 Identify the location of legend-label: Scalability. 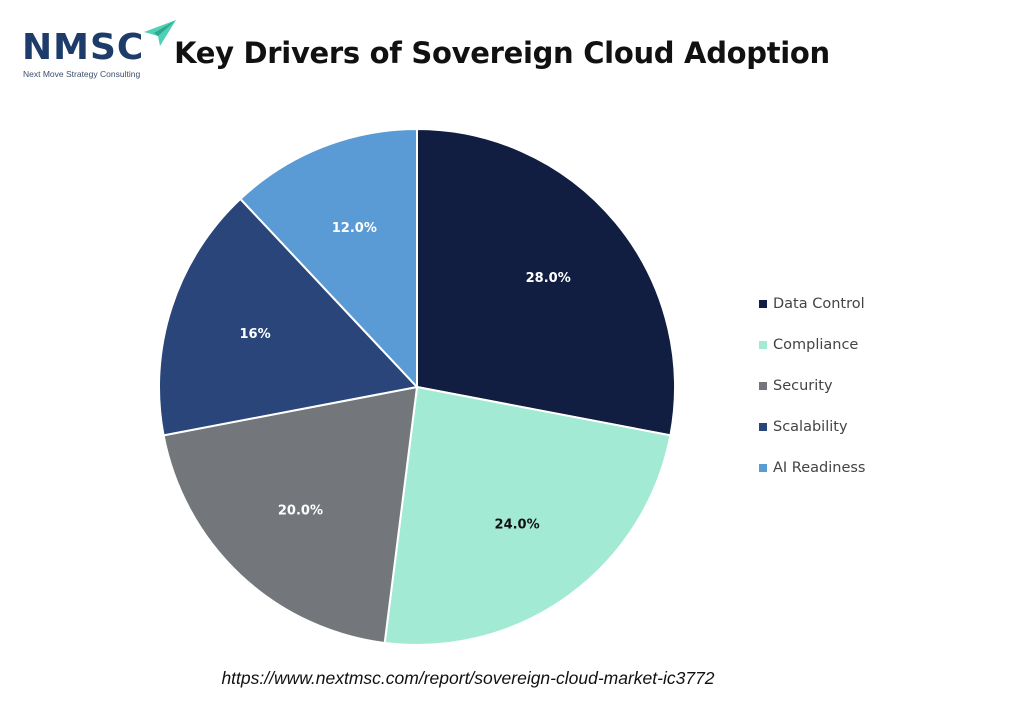
(810, 426).